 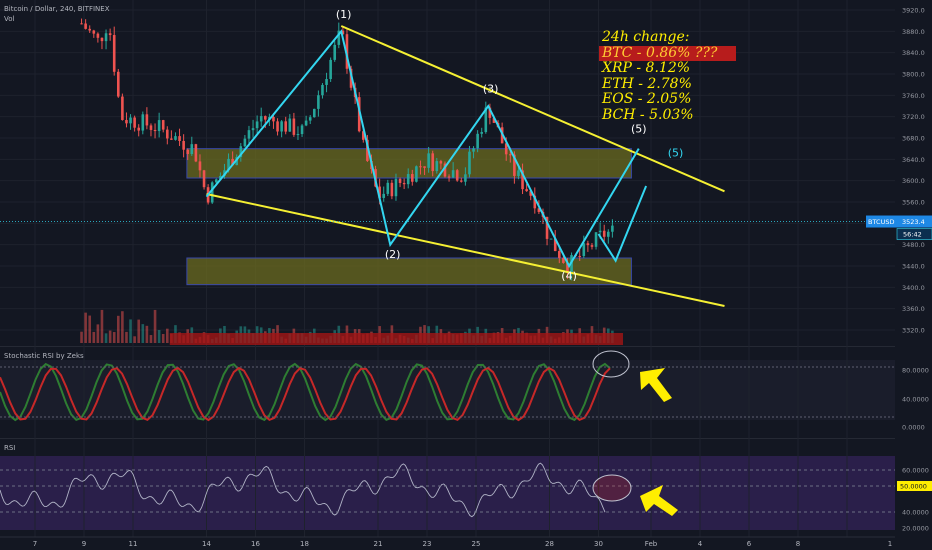 What do you see at coordinates (913, 288) in the screenshot?
I see `price-axis-tick: 3400.0` at bounding box center [913, 288].